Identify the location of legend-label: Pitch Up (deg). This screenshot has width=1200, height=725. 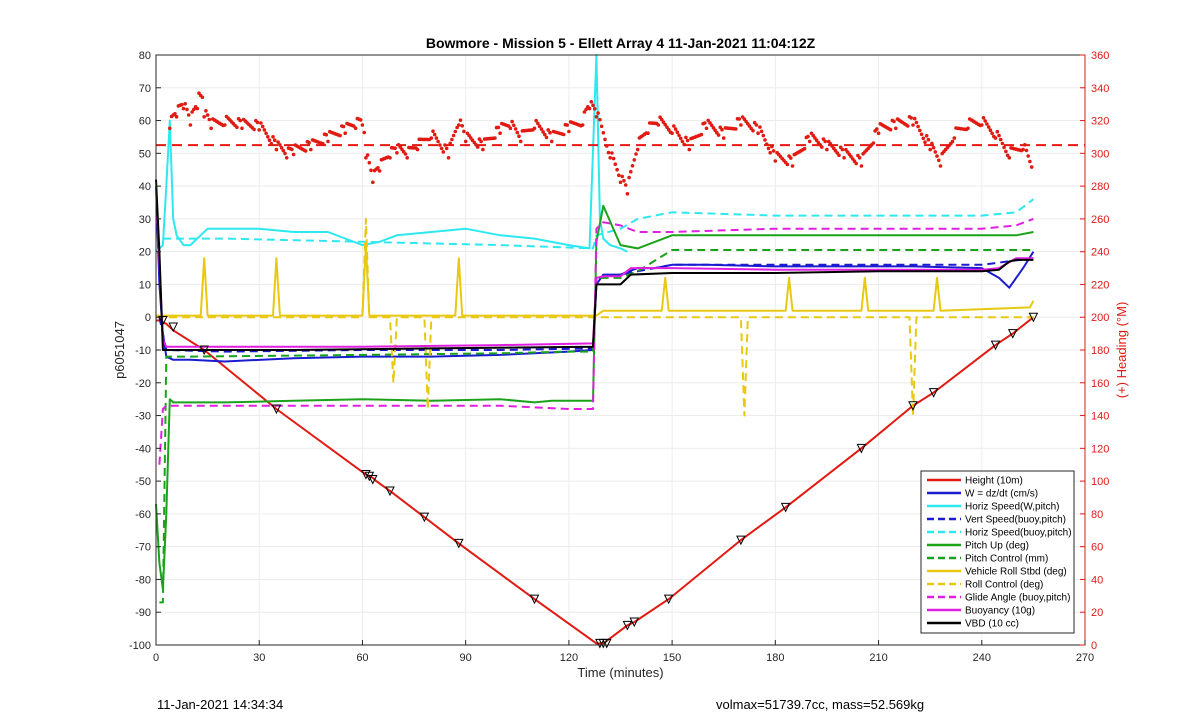
(997, 546).